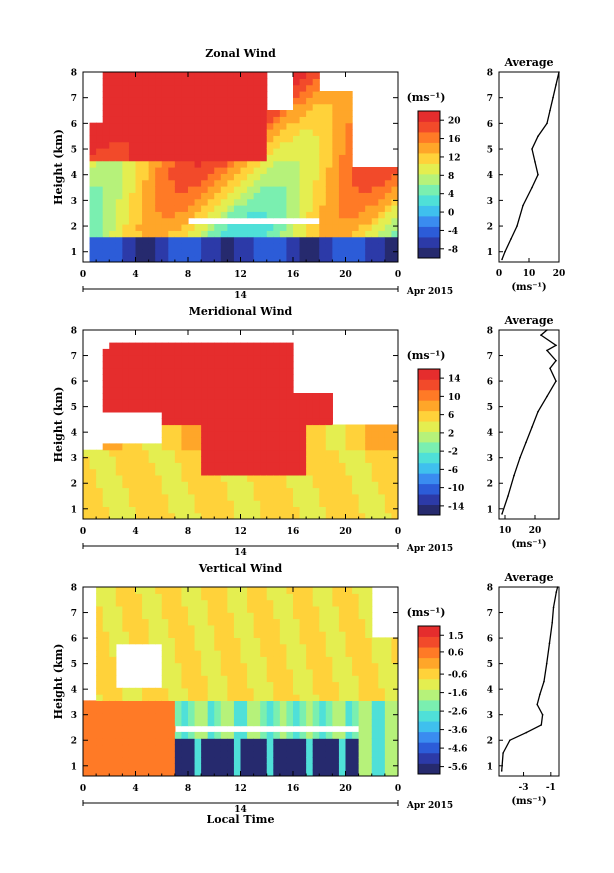  I want to click on day-label: 14, so click(240, 296).